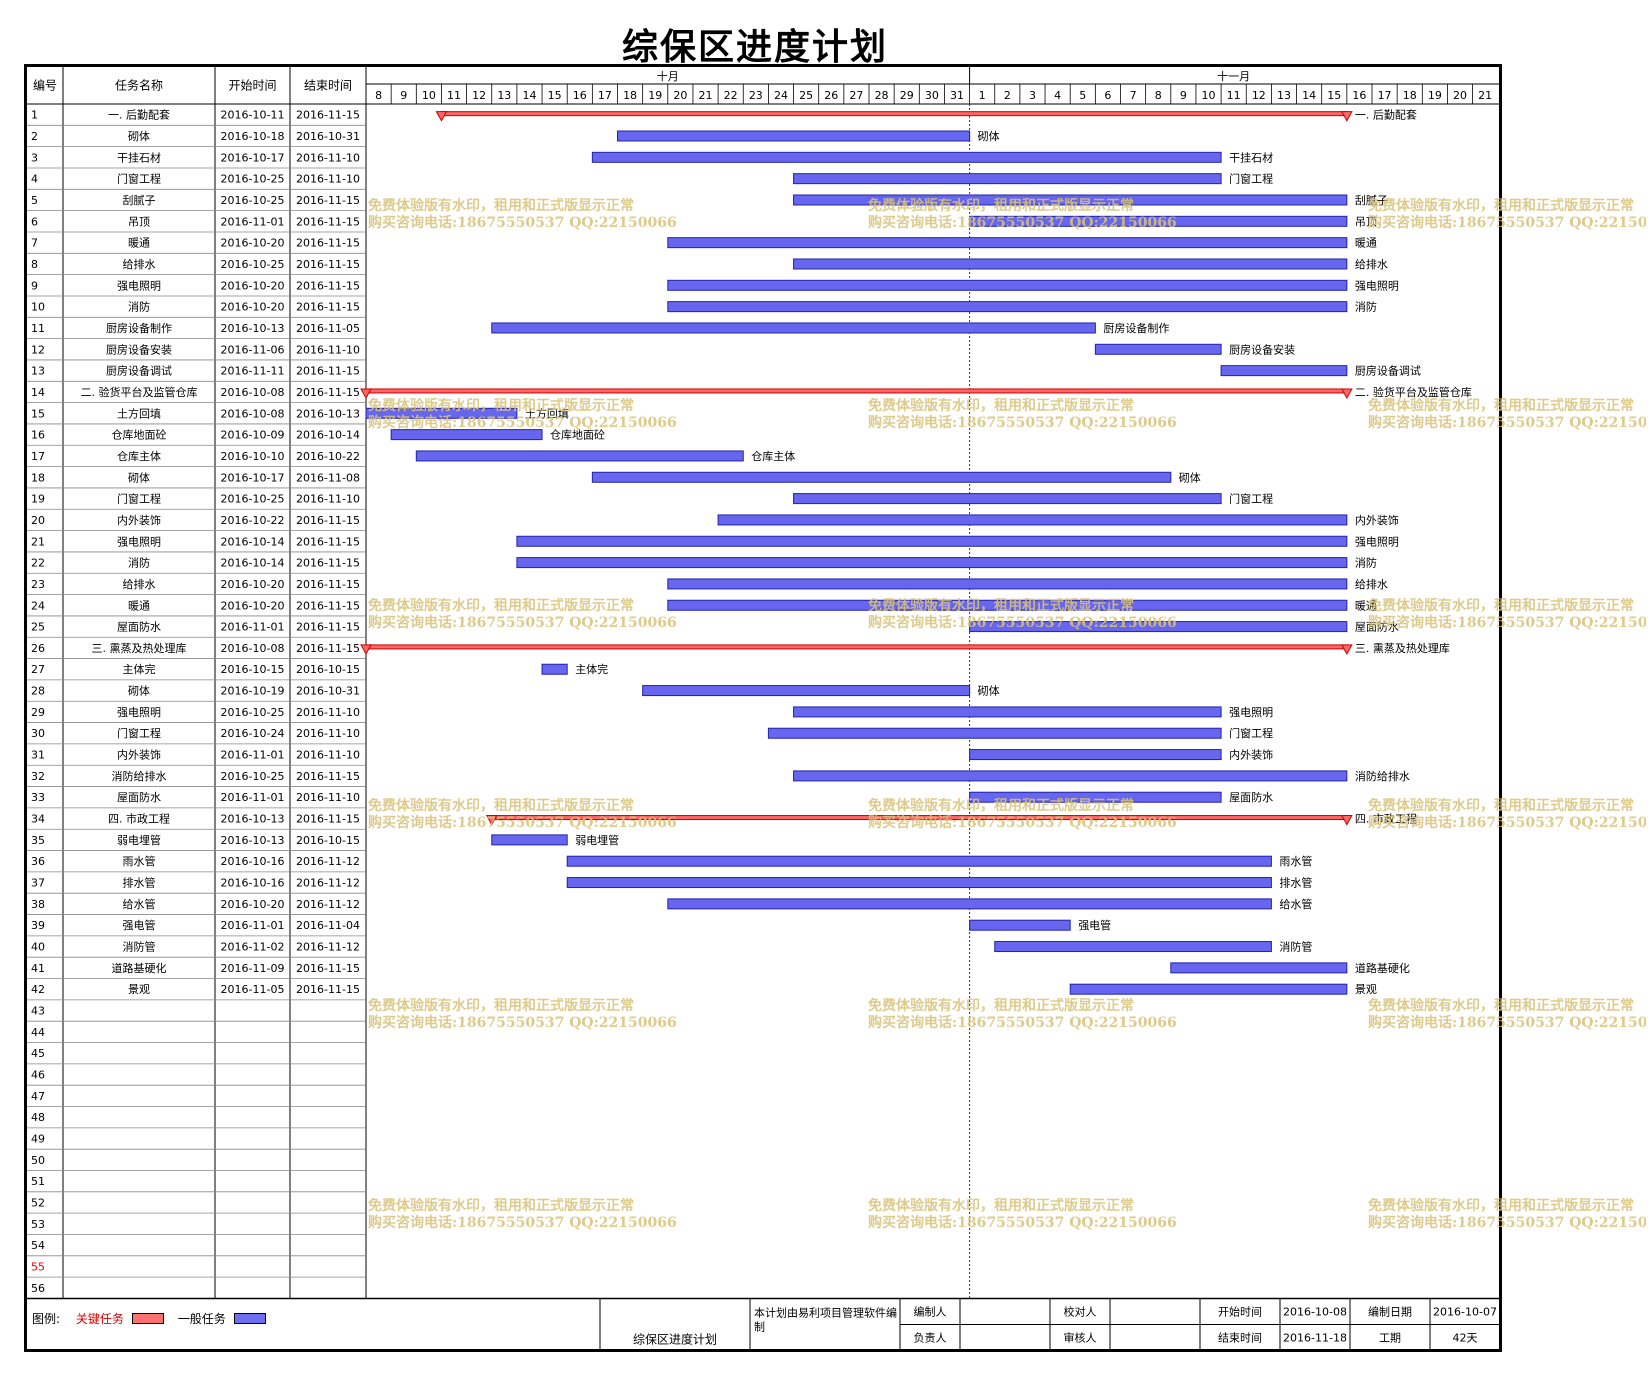 This screenshot has height=1377, width=1650. What do you see at coordinates (139, 179) in the screenshot?
I see `task-name: 门窗工程` at bounding box center [139, 179].